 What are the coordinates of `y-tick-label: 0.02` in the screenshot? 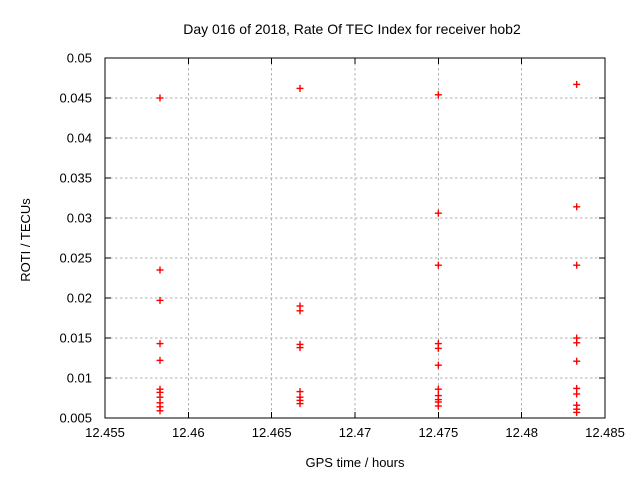 It's located at (79, 298).